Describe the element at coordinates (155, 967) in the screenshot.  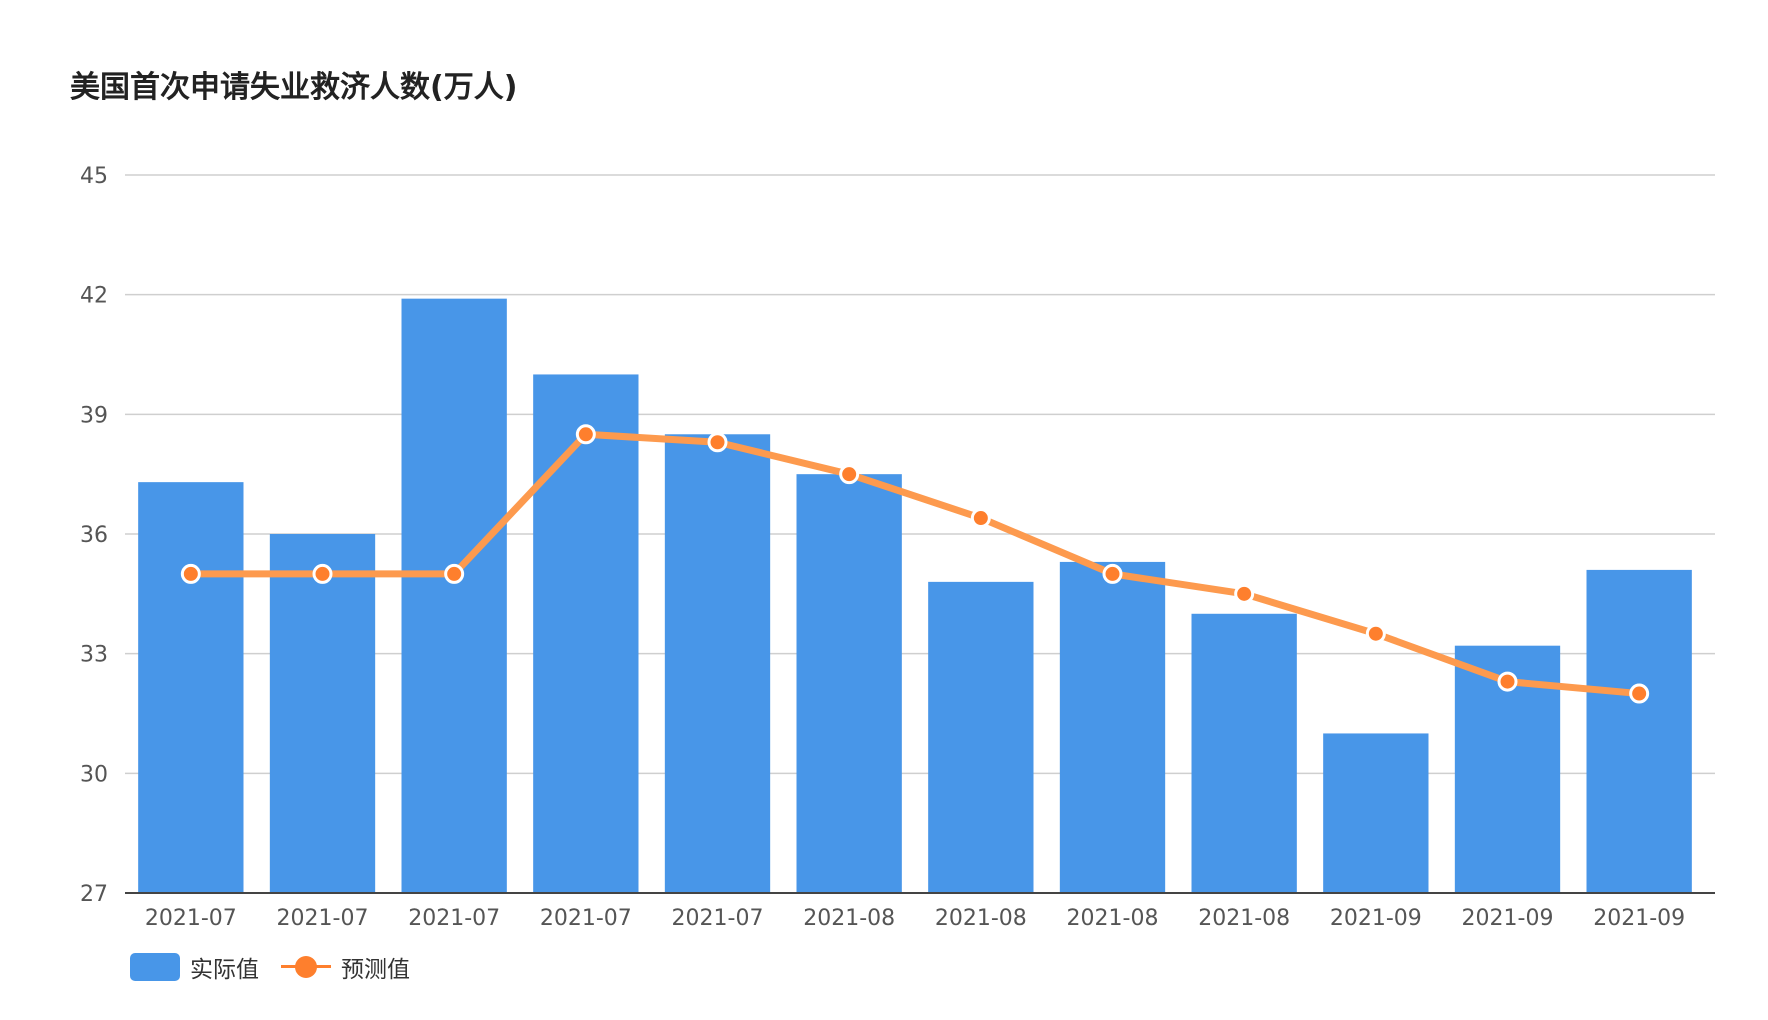
I see `legend-swatch-bar` at that location.